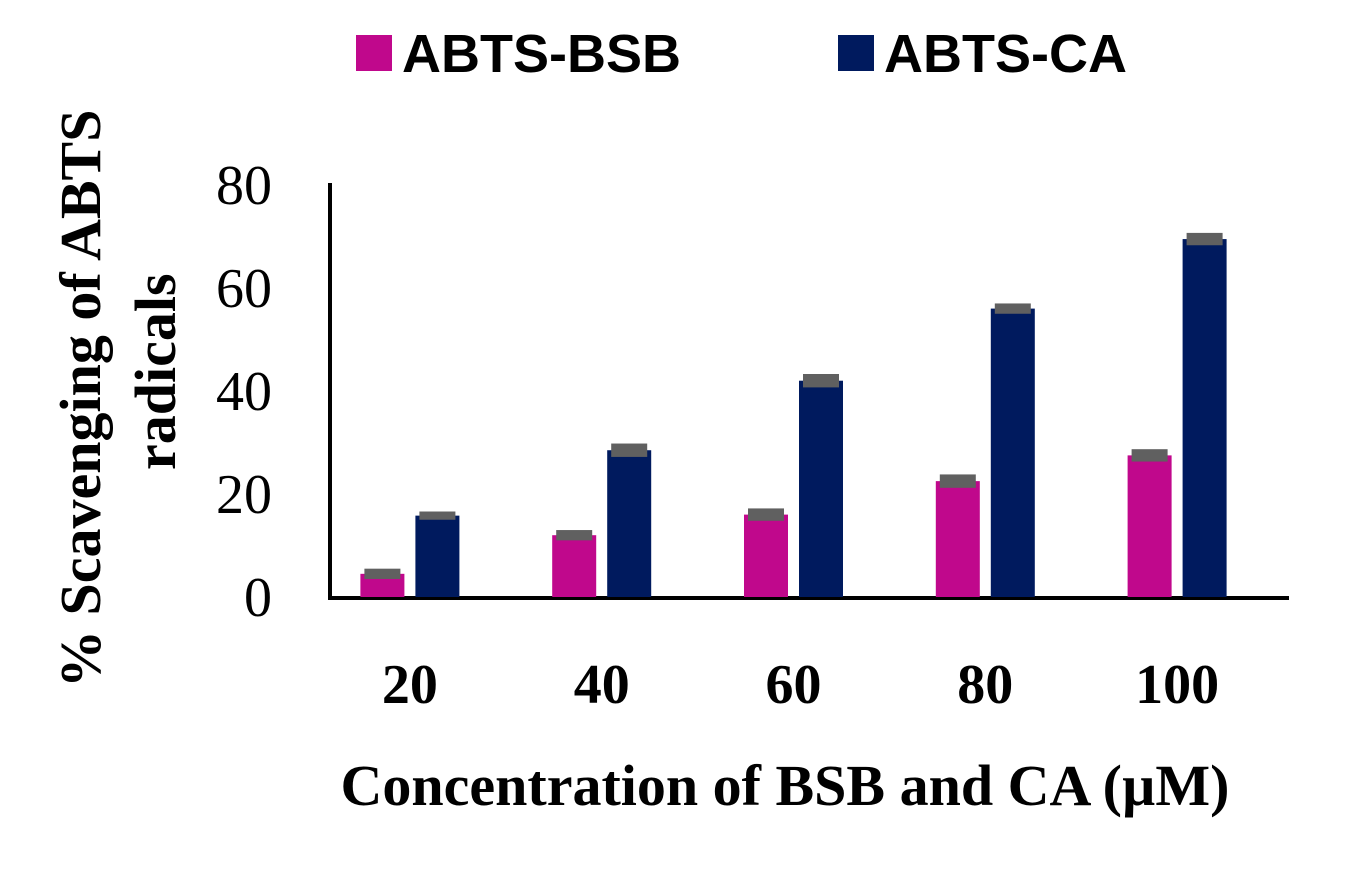  What do you see at coordinates (785, 785) in the screenshot?
I see `x-axis-title: Concentration of BSB and CA (µM)` at bounding box center [785, 785].